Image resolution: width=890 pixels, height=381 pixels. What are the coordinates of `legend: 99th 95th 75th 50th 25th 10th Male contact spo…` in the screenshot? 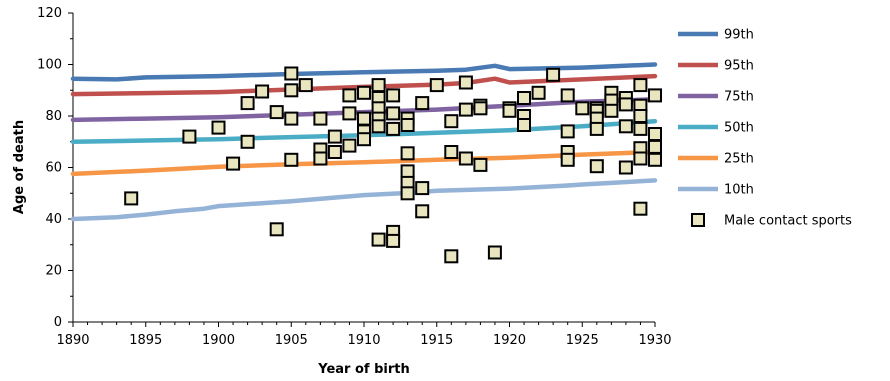 It's located at (765, 128).